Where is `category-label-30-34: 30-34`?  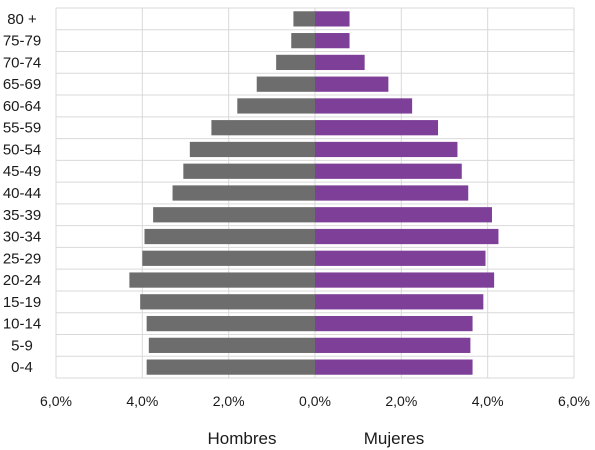
category-label-30-34: 30-34 is located at coordinates (22, 237).